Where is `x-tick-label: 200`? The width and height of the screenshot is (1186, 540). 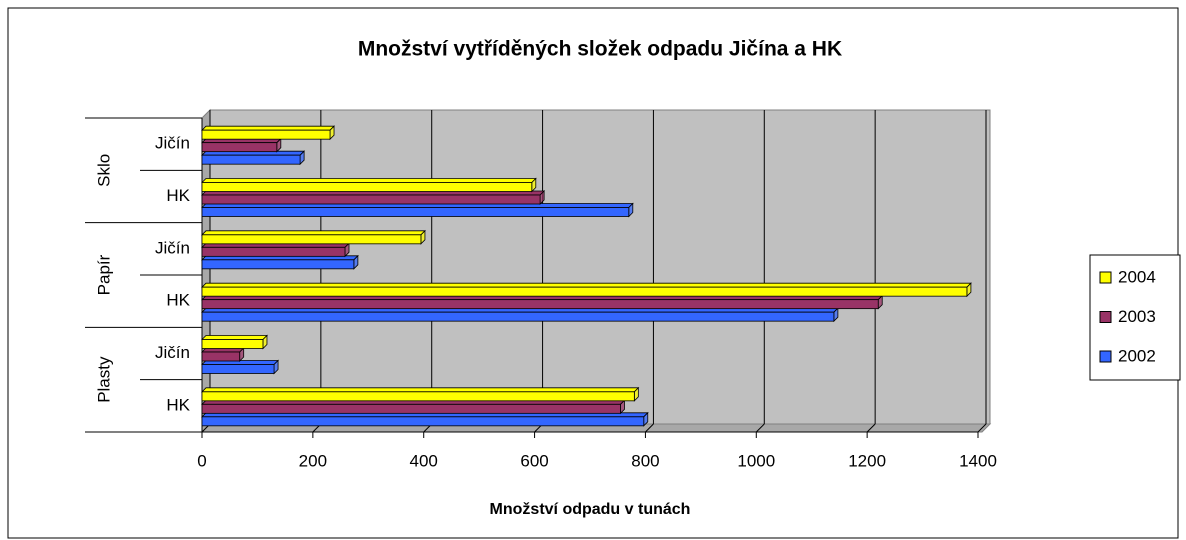
x-tick-label: 200 is located at coordinates (313, 460).